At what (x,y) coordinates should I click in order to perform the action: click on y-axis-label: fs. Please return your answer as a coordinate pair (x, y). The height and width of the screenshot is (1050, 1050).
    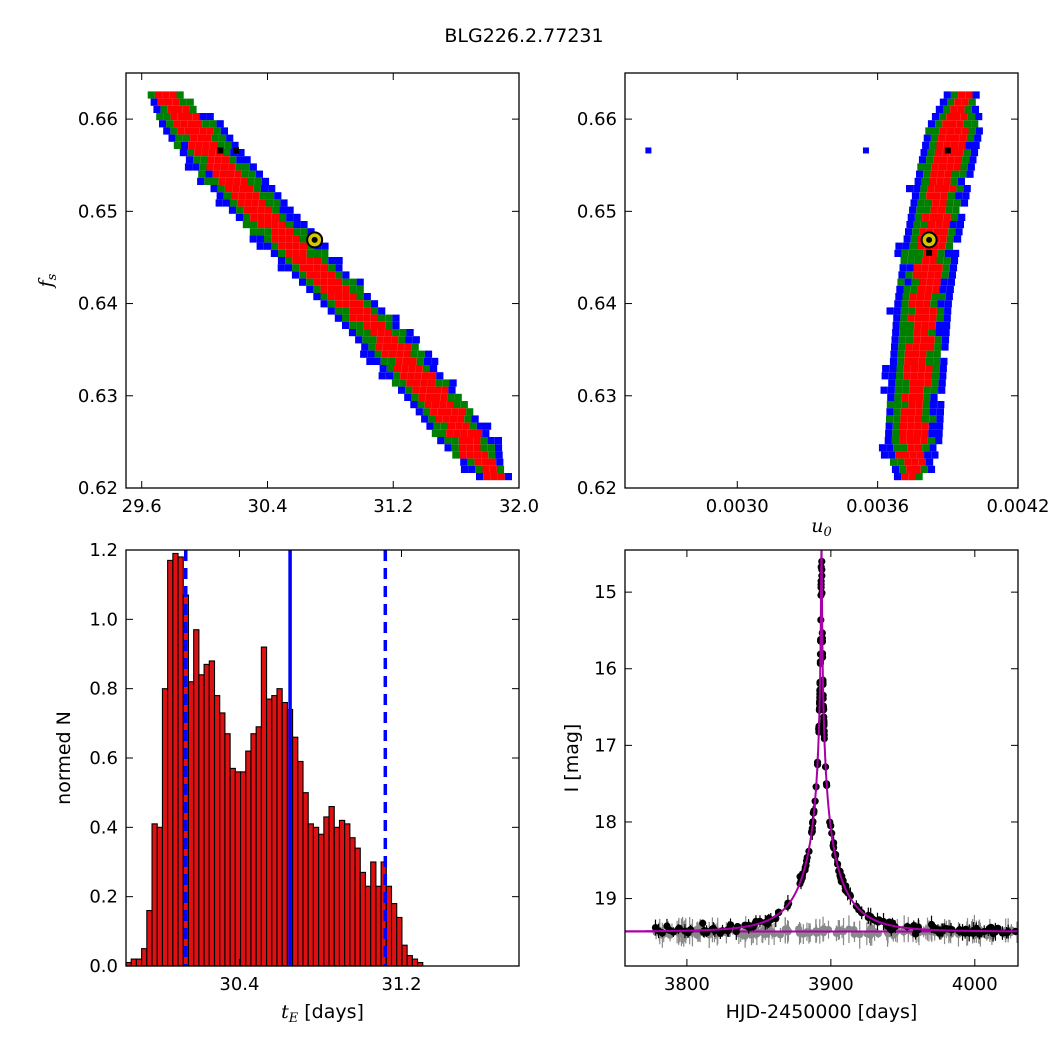
    Looking at the image, I should click on (47, 281).